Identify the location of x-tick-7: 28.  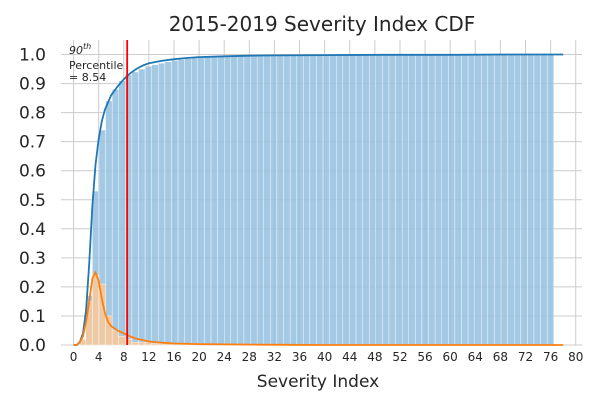
(249, 357).